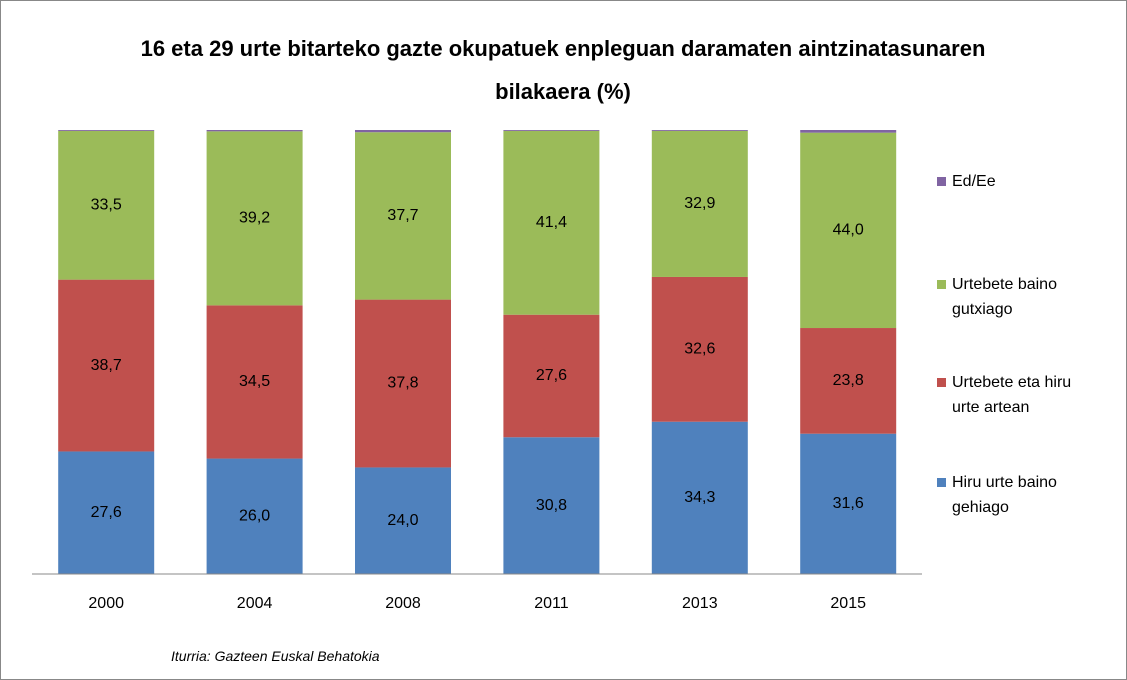 The width and height of the screenshot is (1127, 680). Describe the element at coordinates (700, 603) in the screenshot. I see `x-tick-label: 2013` at that location.